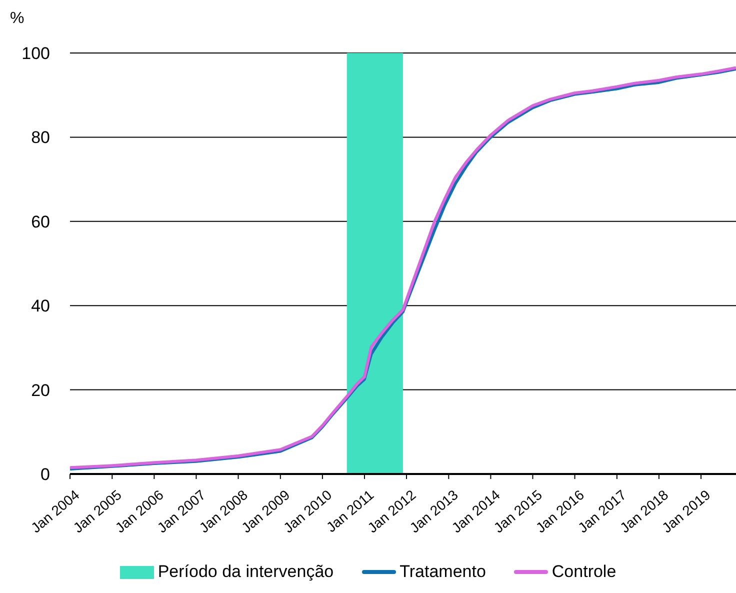 Image resolution: width=736 pixels, height=593 pixels. I want to click on legend-label: Controle, so click(583, 572).